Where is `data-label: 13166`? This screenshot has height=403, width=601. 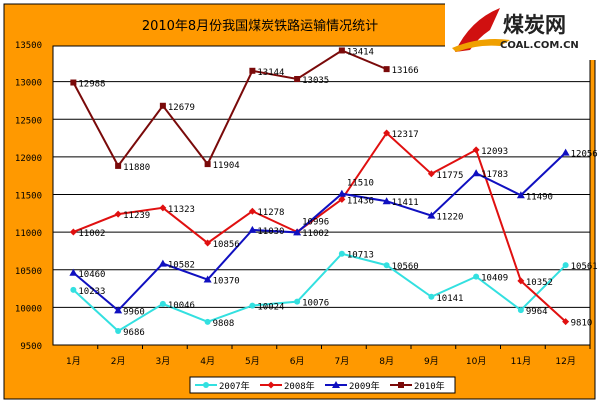
data-label: 13166 is located at coordinates (405, 71).